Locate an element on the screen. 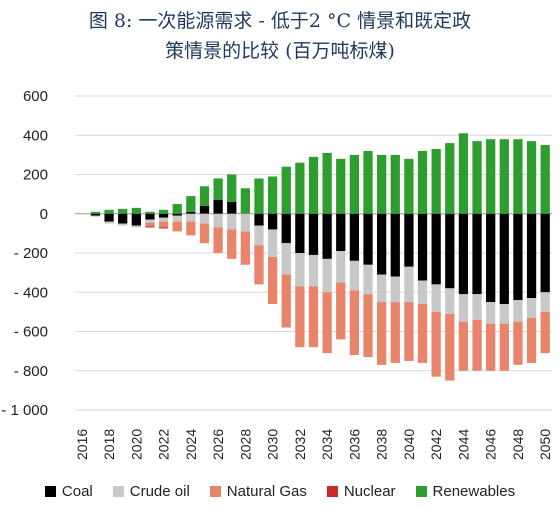  legend-item: Natural Gas is located at coordinates (258, 491).